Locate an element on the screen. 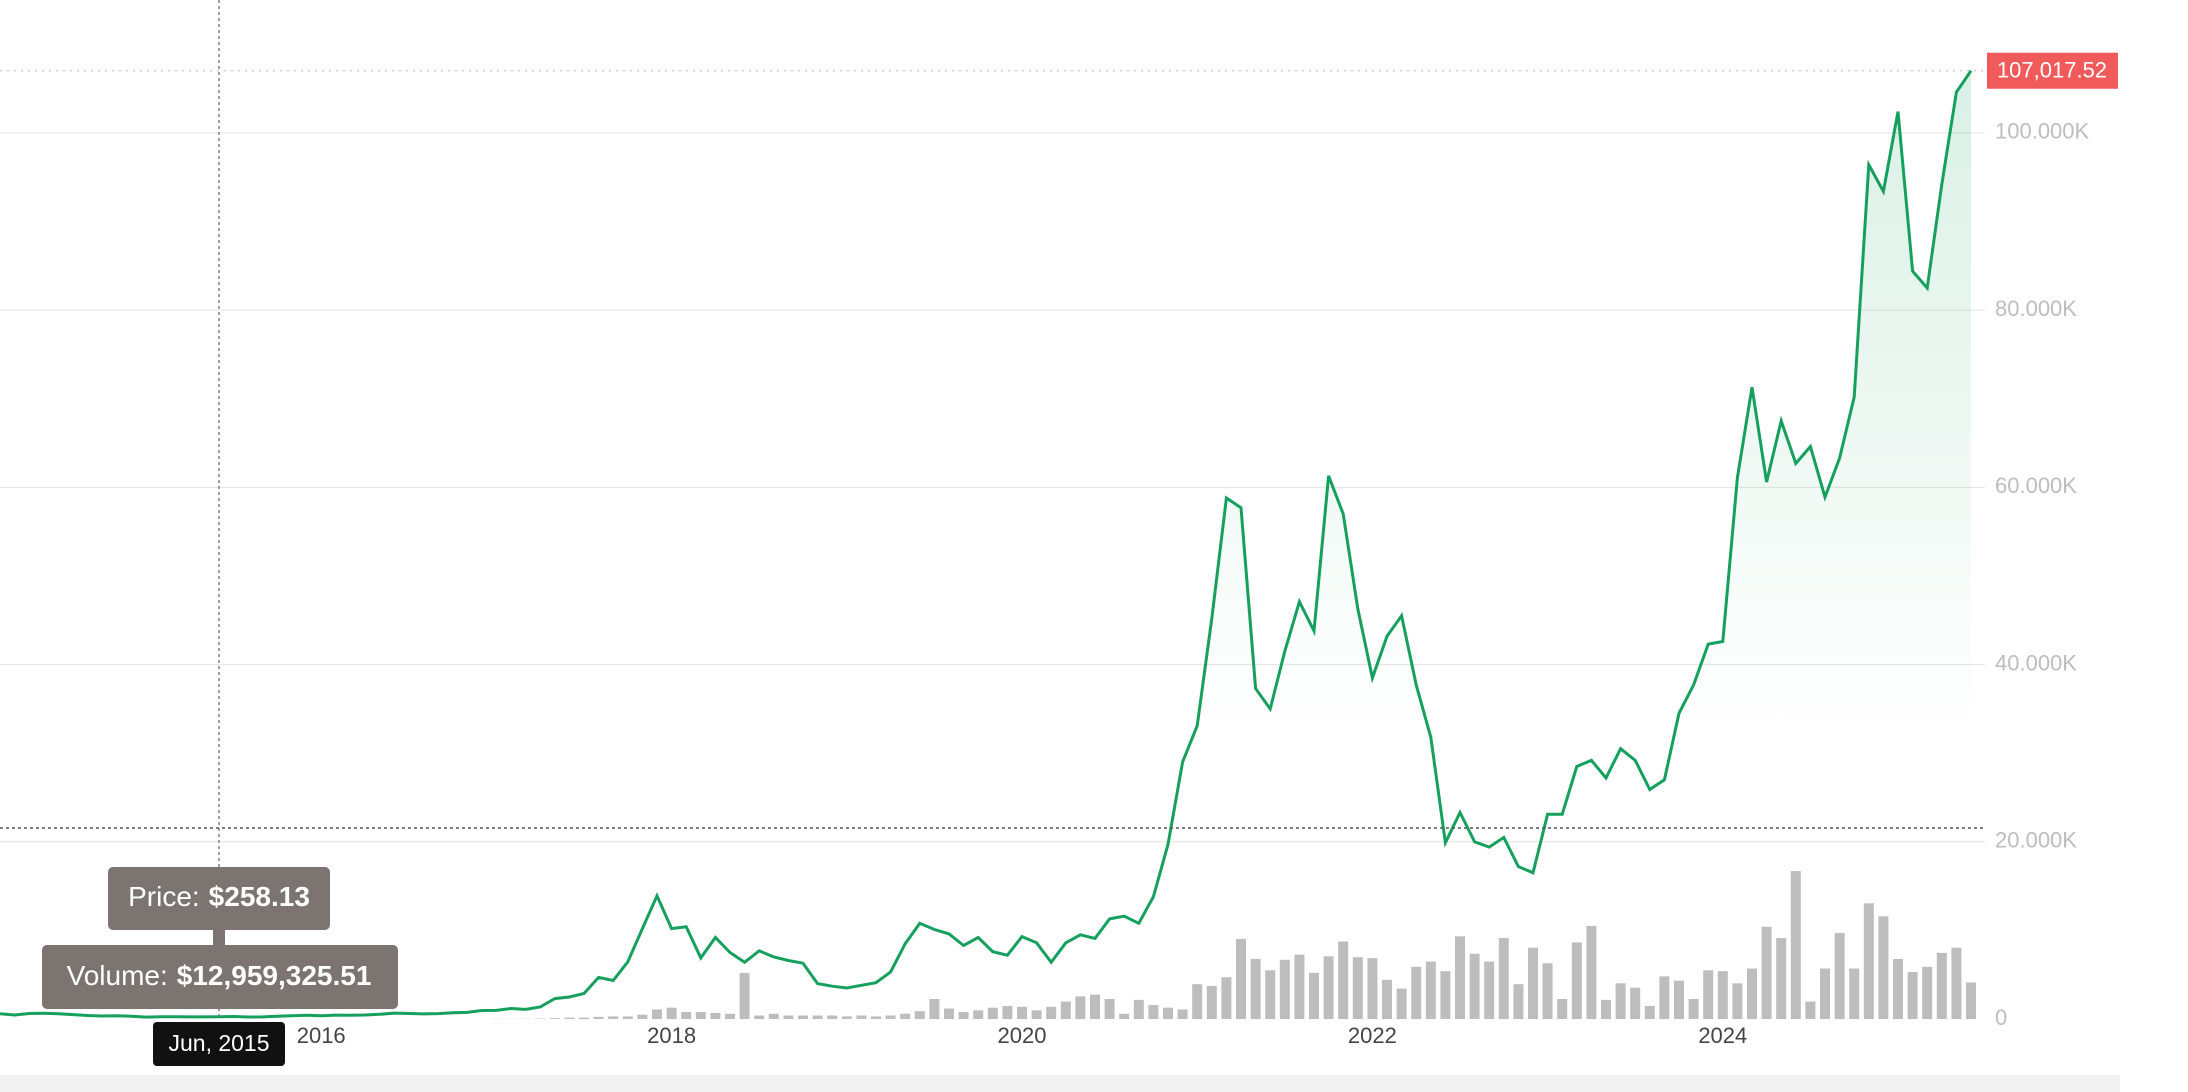 The height and width of the screenshot is (1092, 2188). y-tick-label: 40.000K is located at coordinates (2036, 662).